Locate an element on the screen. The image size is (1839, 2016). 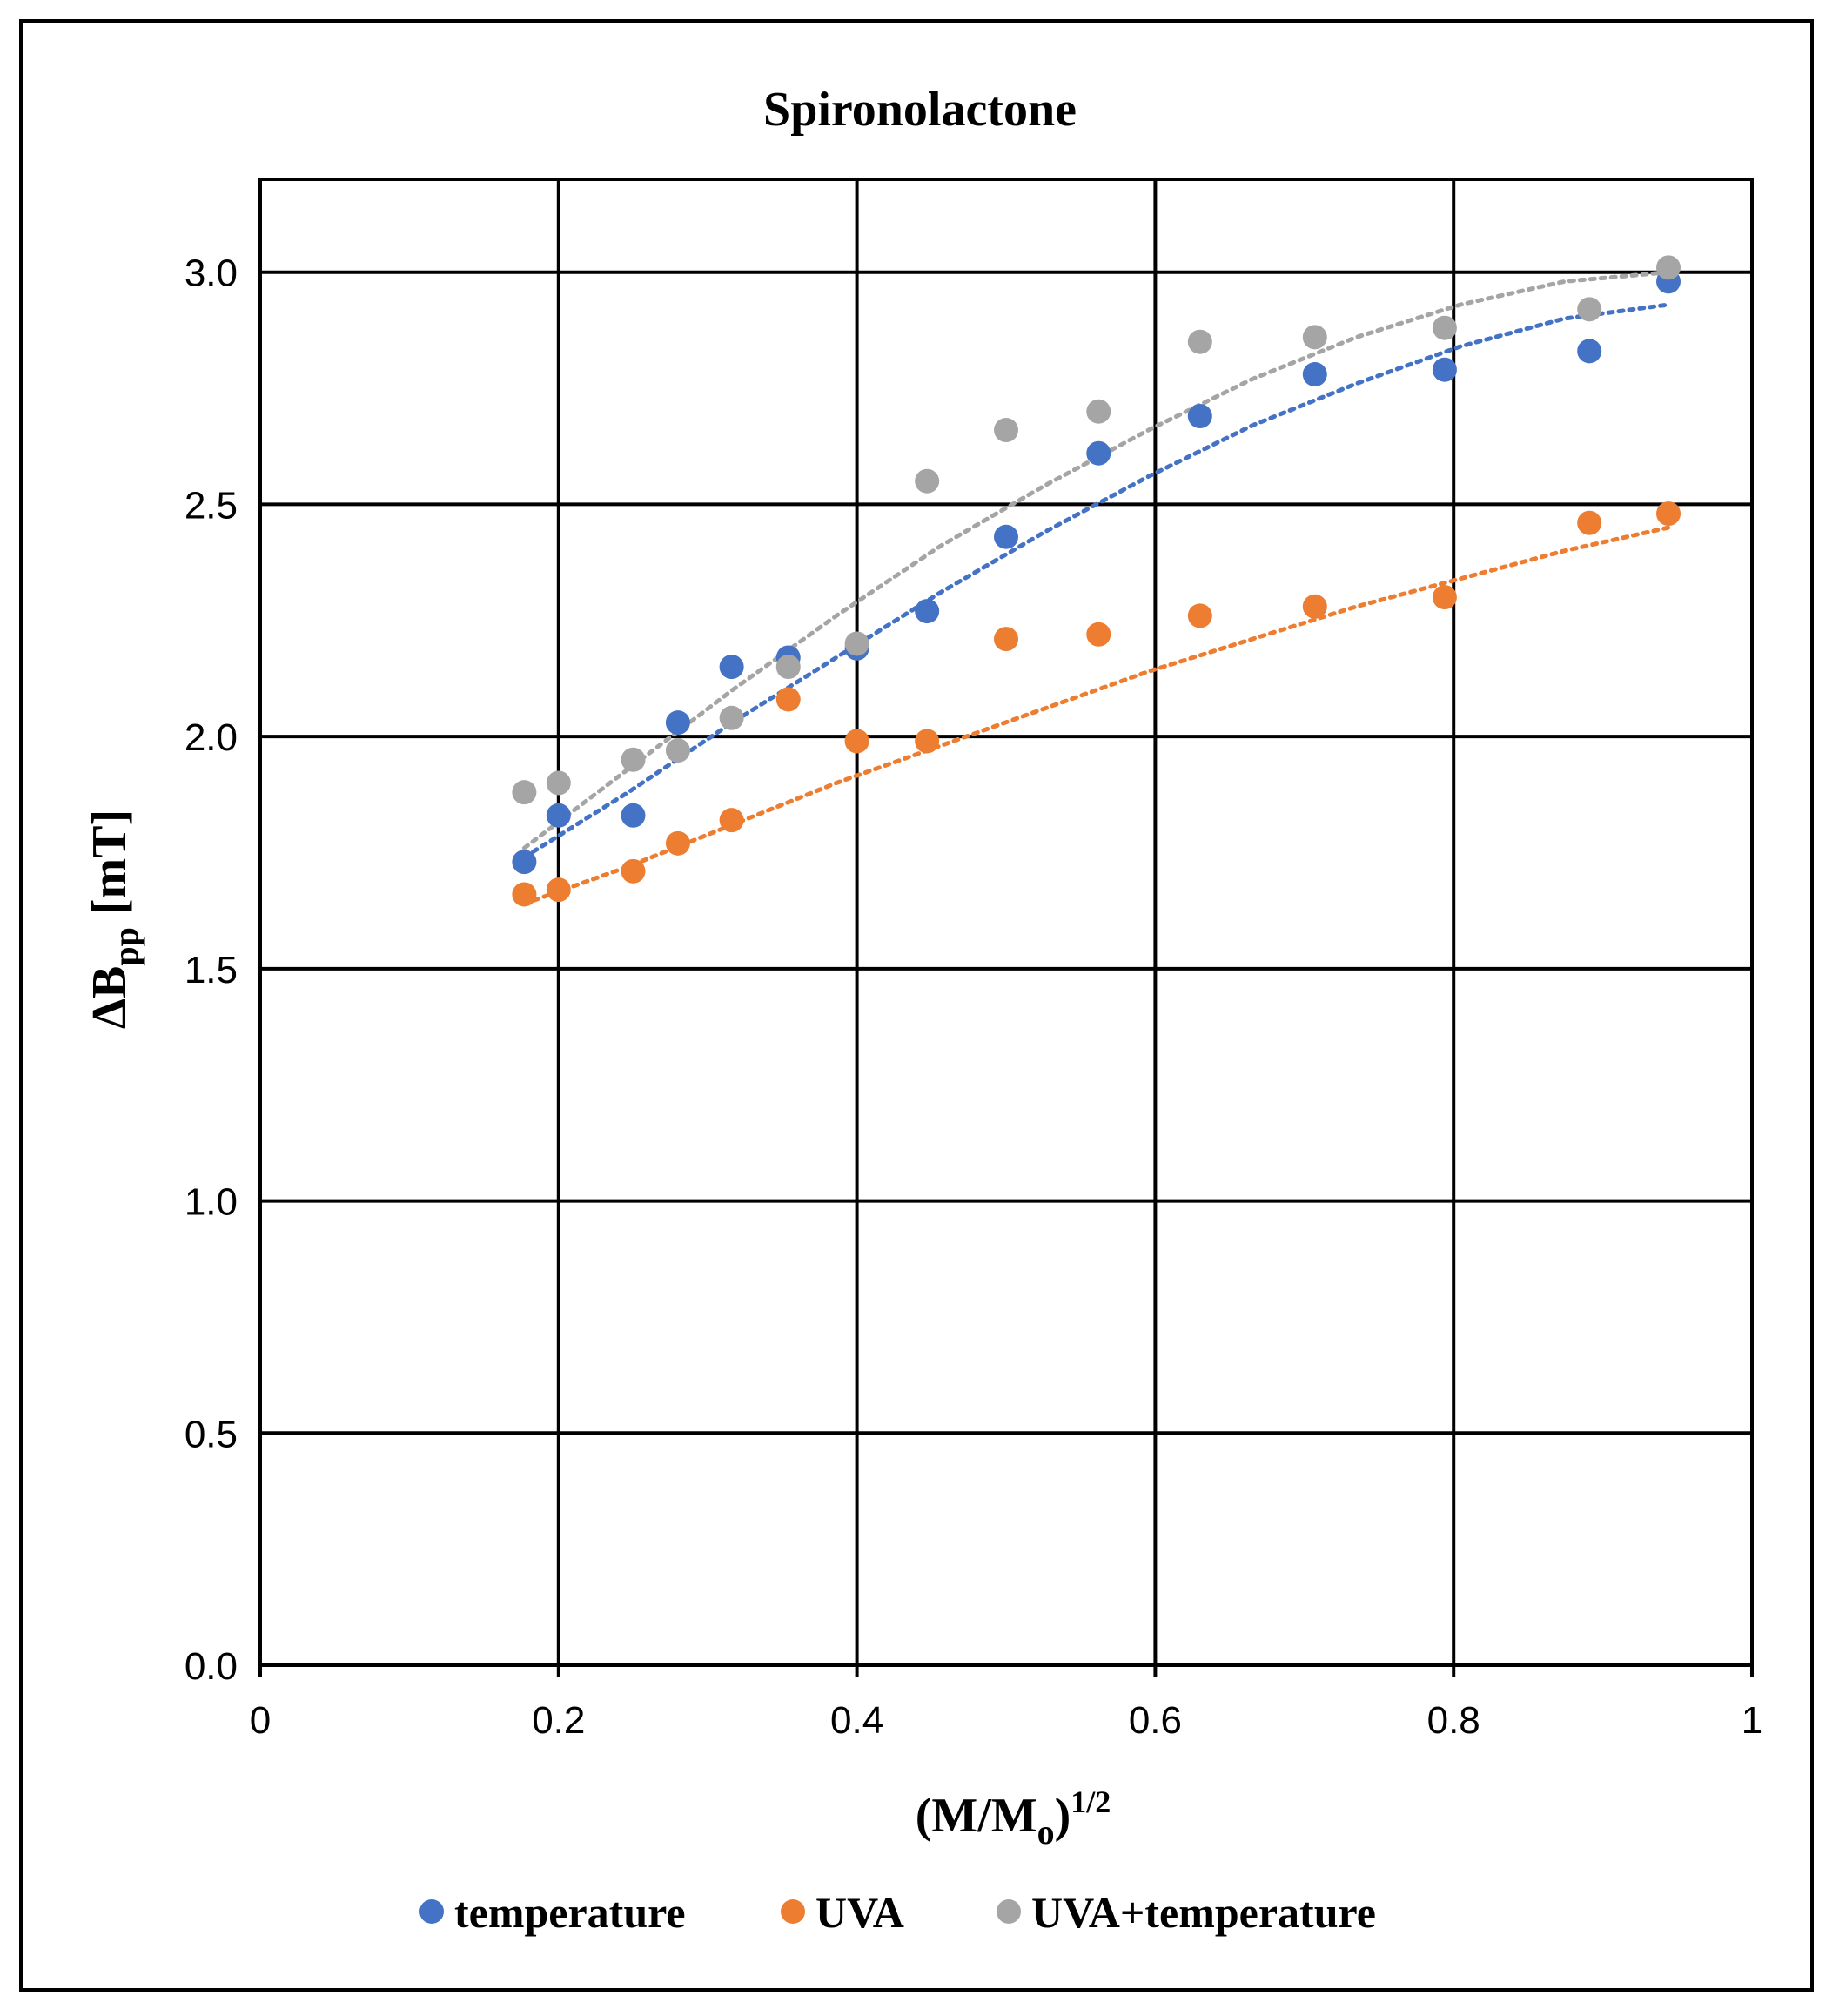
x-axis-label-sub: o is located at coordinates (1046, 1831).